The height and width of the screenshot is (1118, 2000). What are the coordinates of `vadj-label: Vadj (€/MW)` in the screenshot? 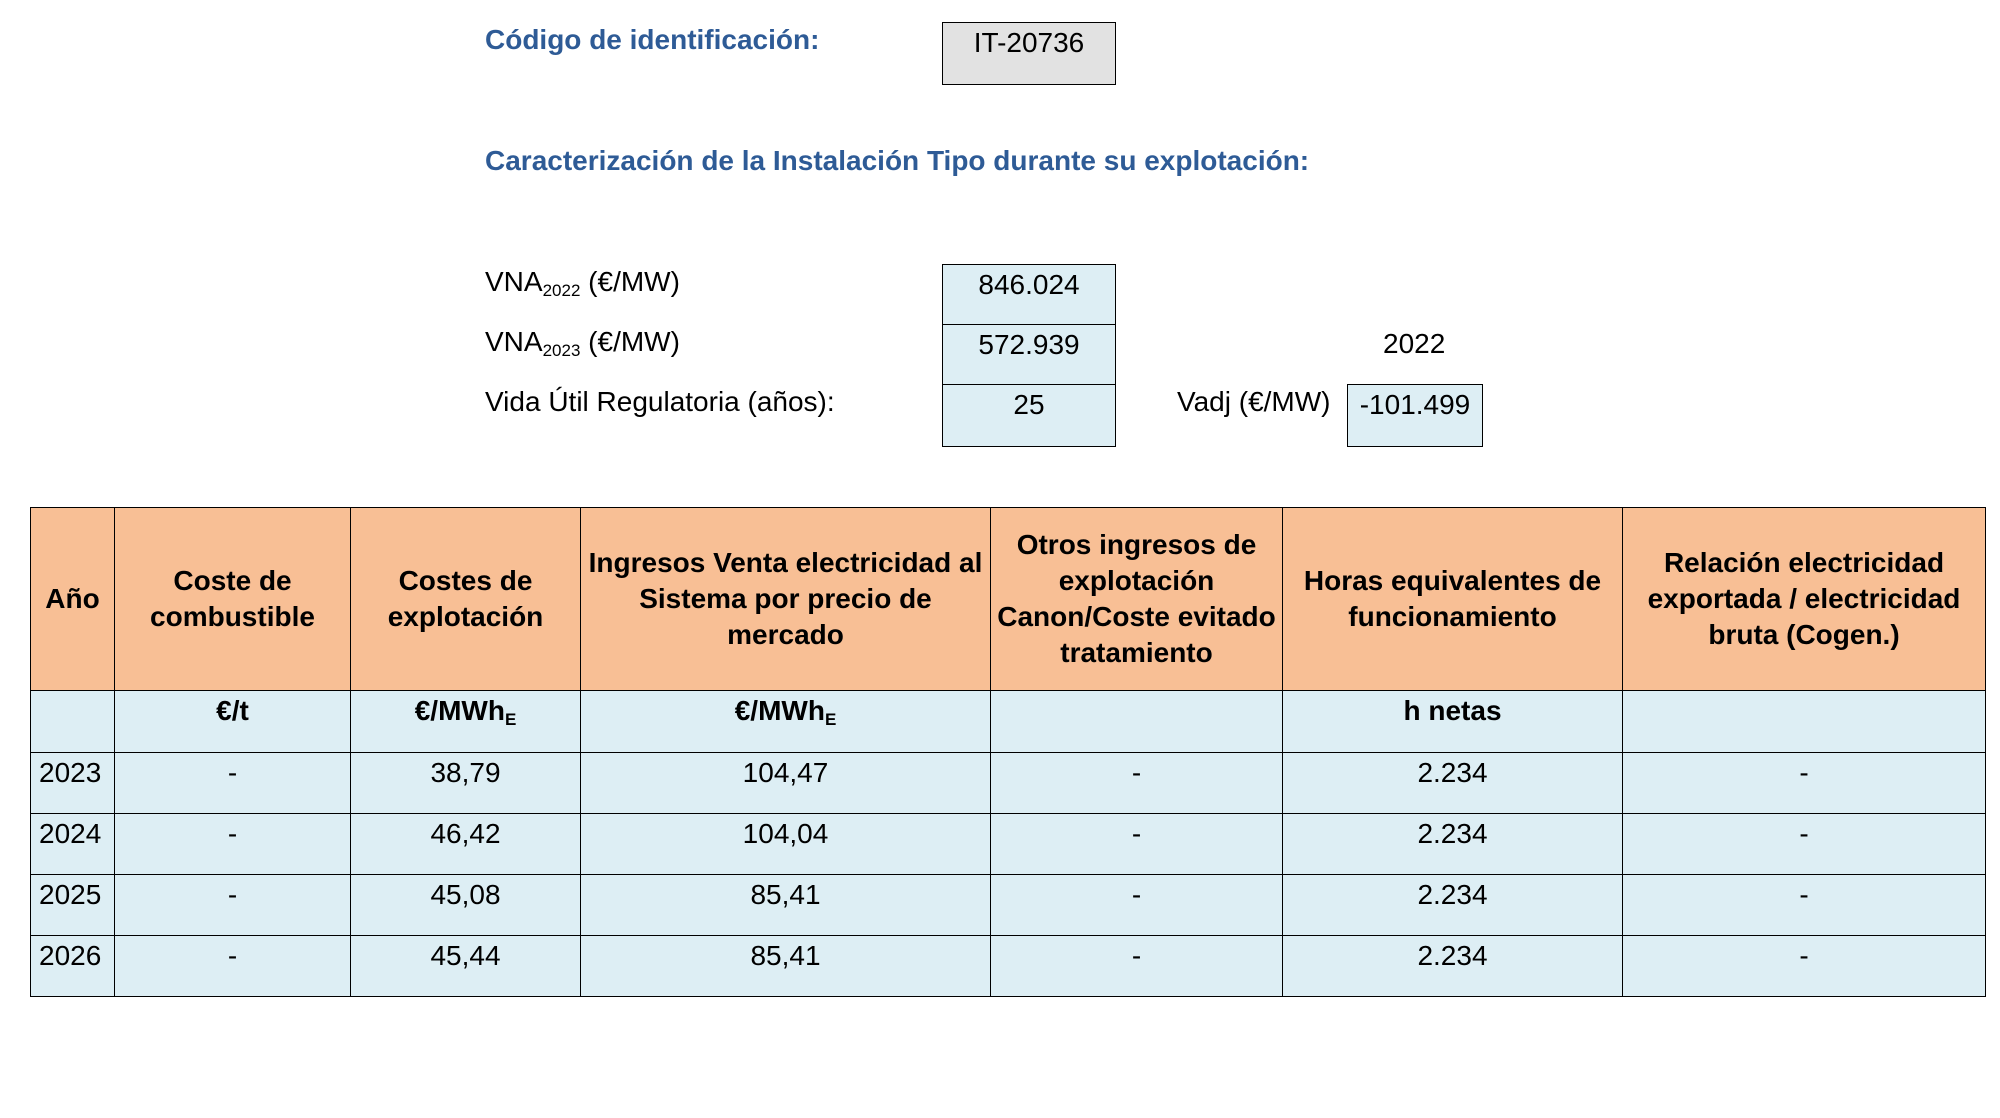 It's located at (1254, 401).